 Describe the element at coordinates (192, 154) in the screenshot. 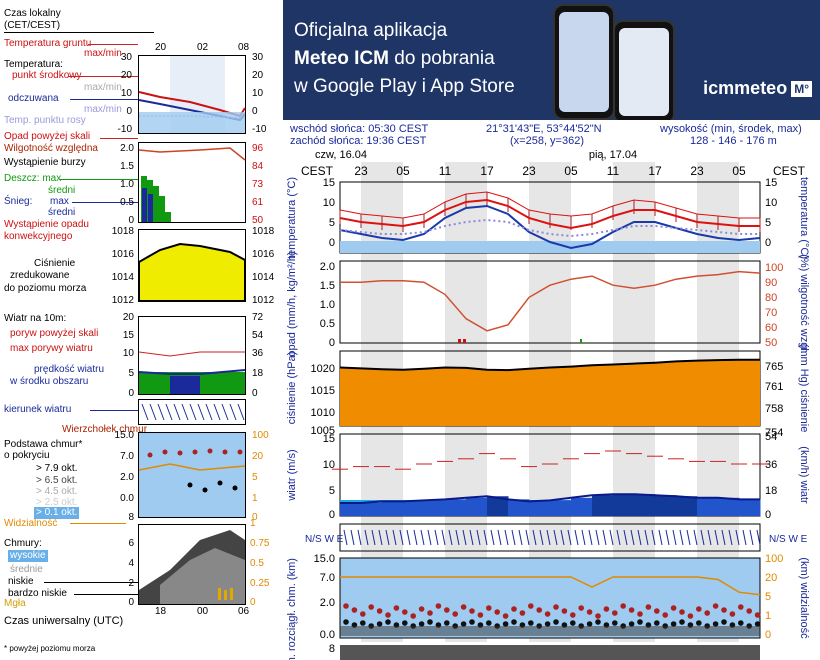

I see `legend-humidity-line` at that location.